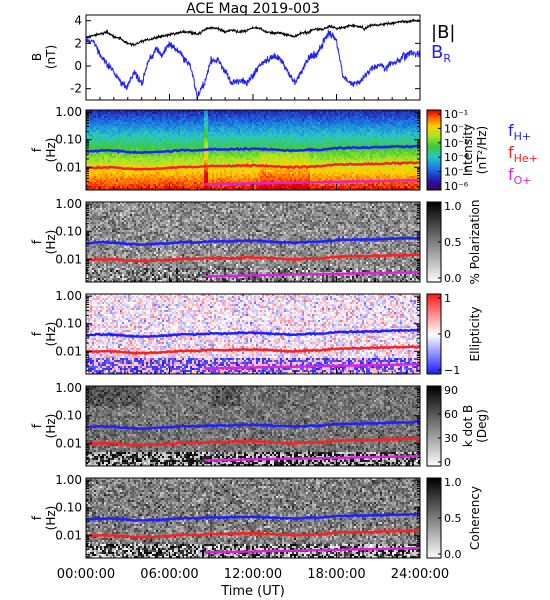 The width and height of the screenshot is (550, 600). I want to click on intensity-colorbar-tick-label: 10⁻³, so click(456, 143).